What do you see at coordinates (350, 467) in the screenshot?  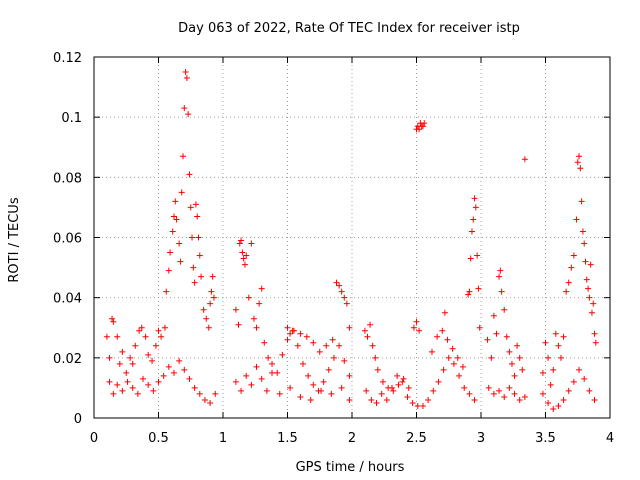 I see `x-axis-label: GPS time / hours` at bounding box center [350, 467].